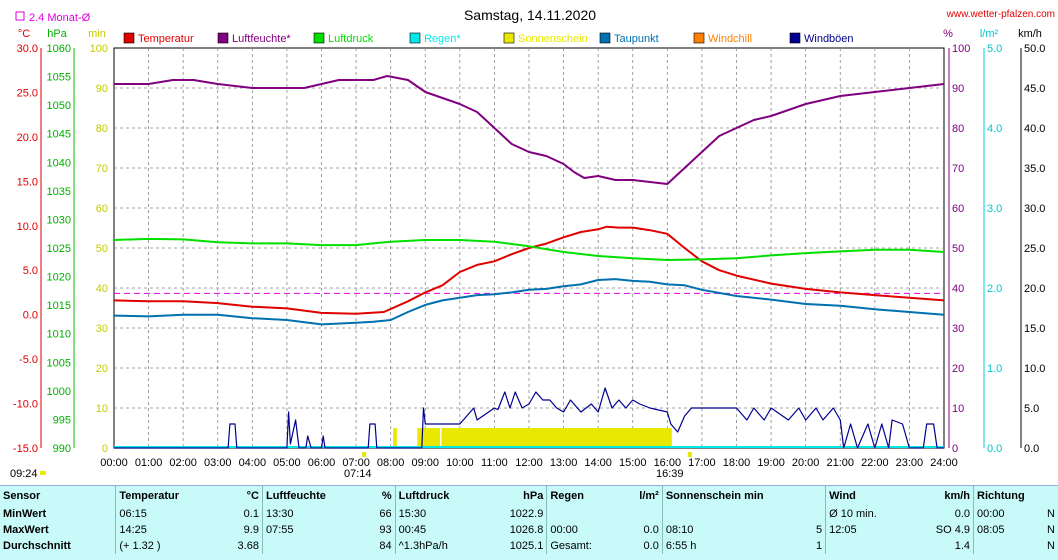 This screenshot has width=1058, height=560. What do you see at coordinates (1031, 449) in the screenshot?
I see `tick-label-wind: 0.0` at bounding box center [1031, 449].